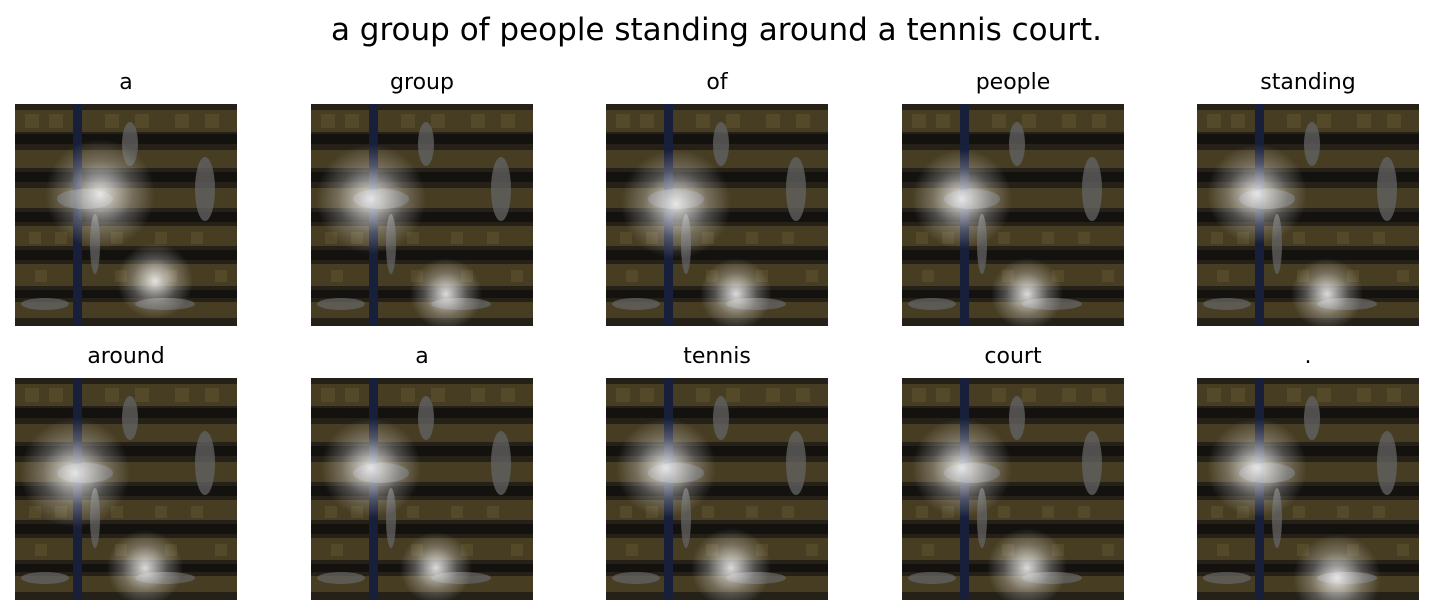 The image size is (1433, 615). What do you see at coordinates (1308, 356) in the screenshot?
I see `panel-word: .` at bounding box center [1308, 356].